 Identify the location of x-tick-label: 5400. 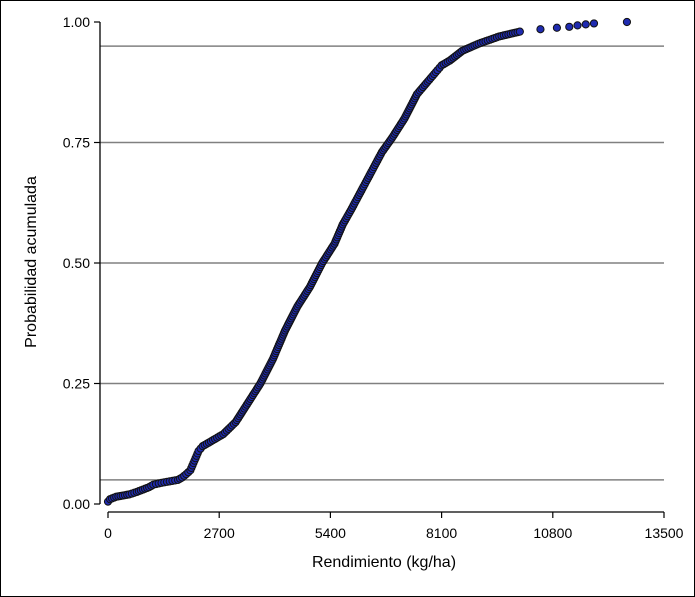
(330, 533).